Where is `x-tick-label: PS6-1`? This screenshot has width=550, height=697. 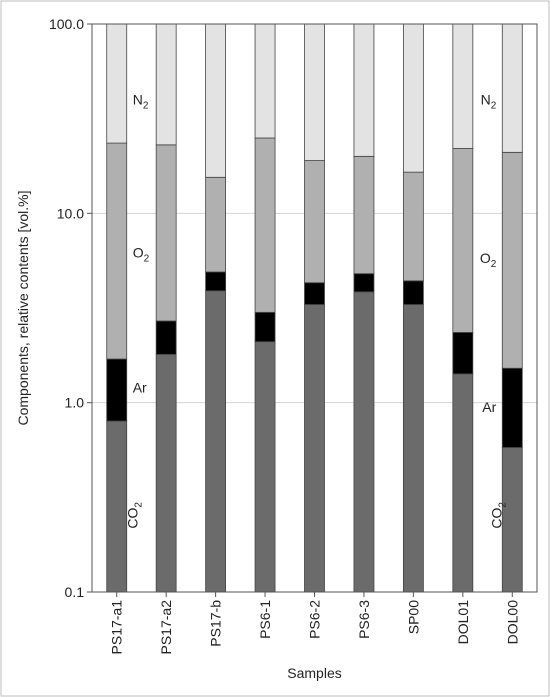
x-tick-label: PS6-1 is located at coordinates (265, 619).